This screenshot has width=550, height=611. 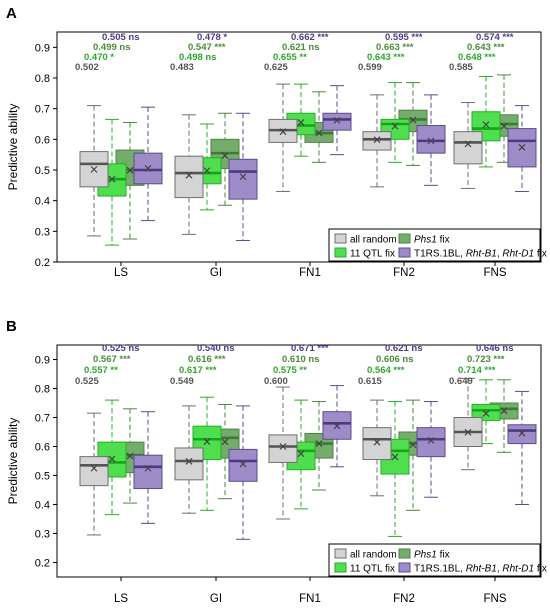 I want to click on legend-label: all random, so click(x=373, y=240).